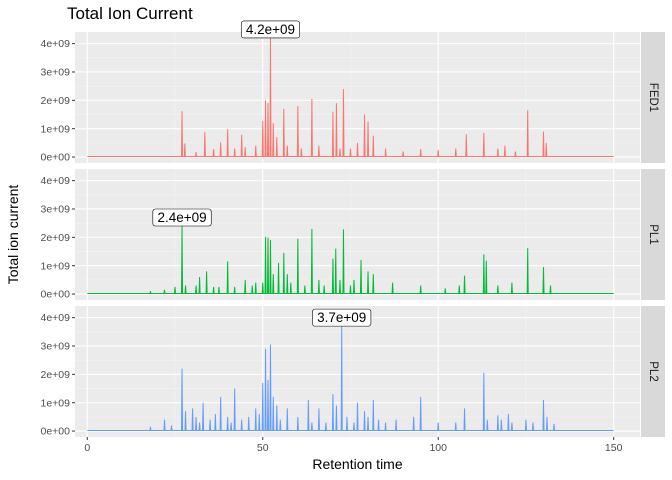 Image resolution: width=672 pixels, height=480 pixels. I want to click on chart-title: Total Ion Current, so click(130, 13).